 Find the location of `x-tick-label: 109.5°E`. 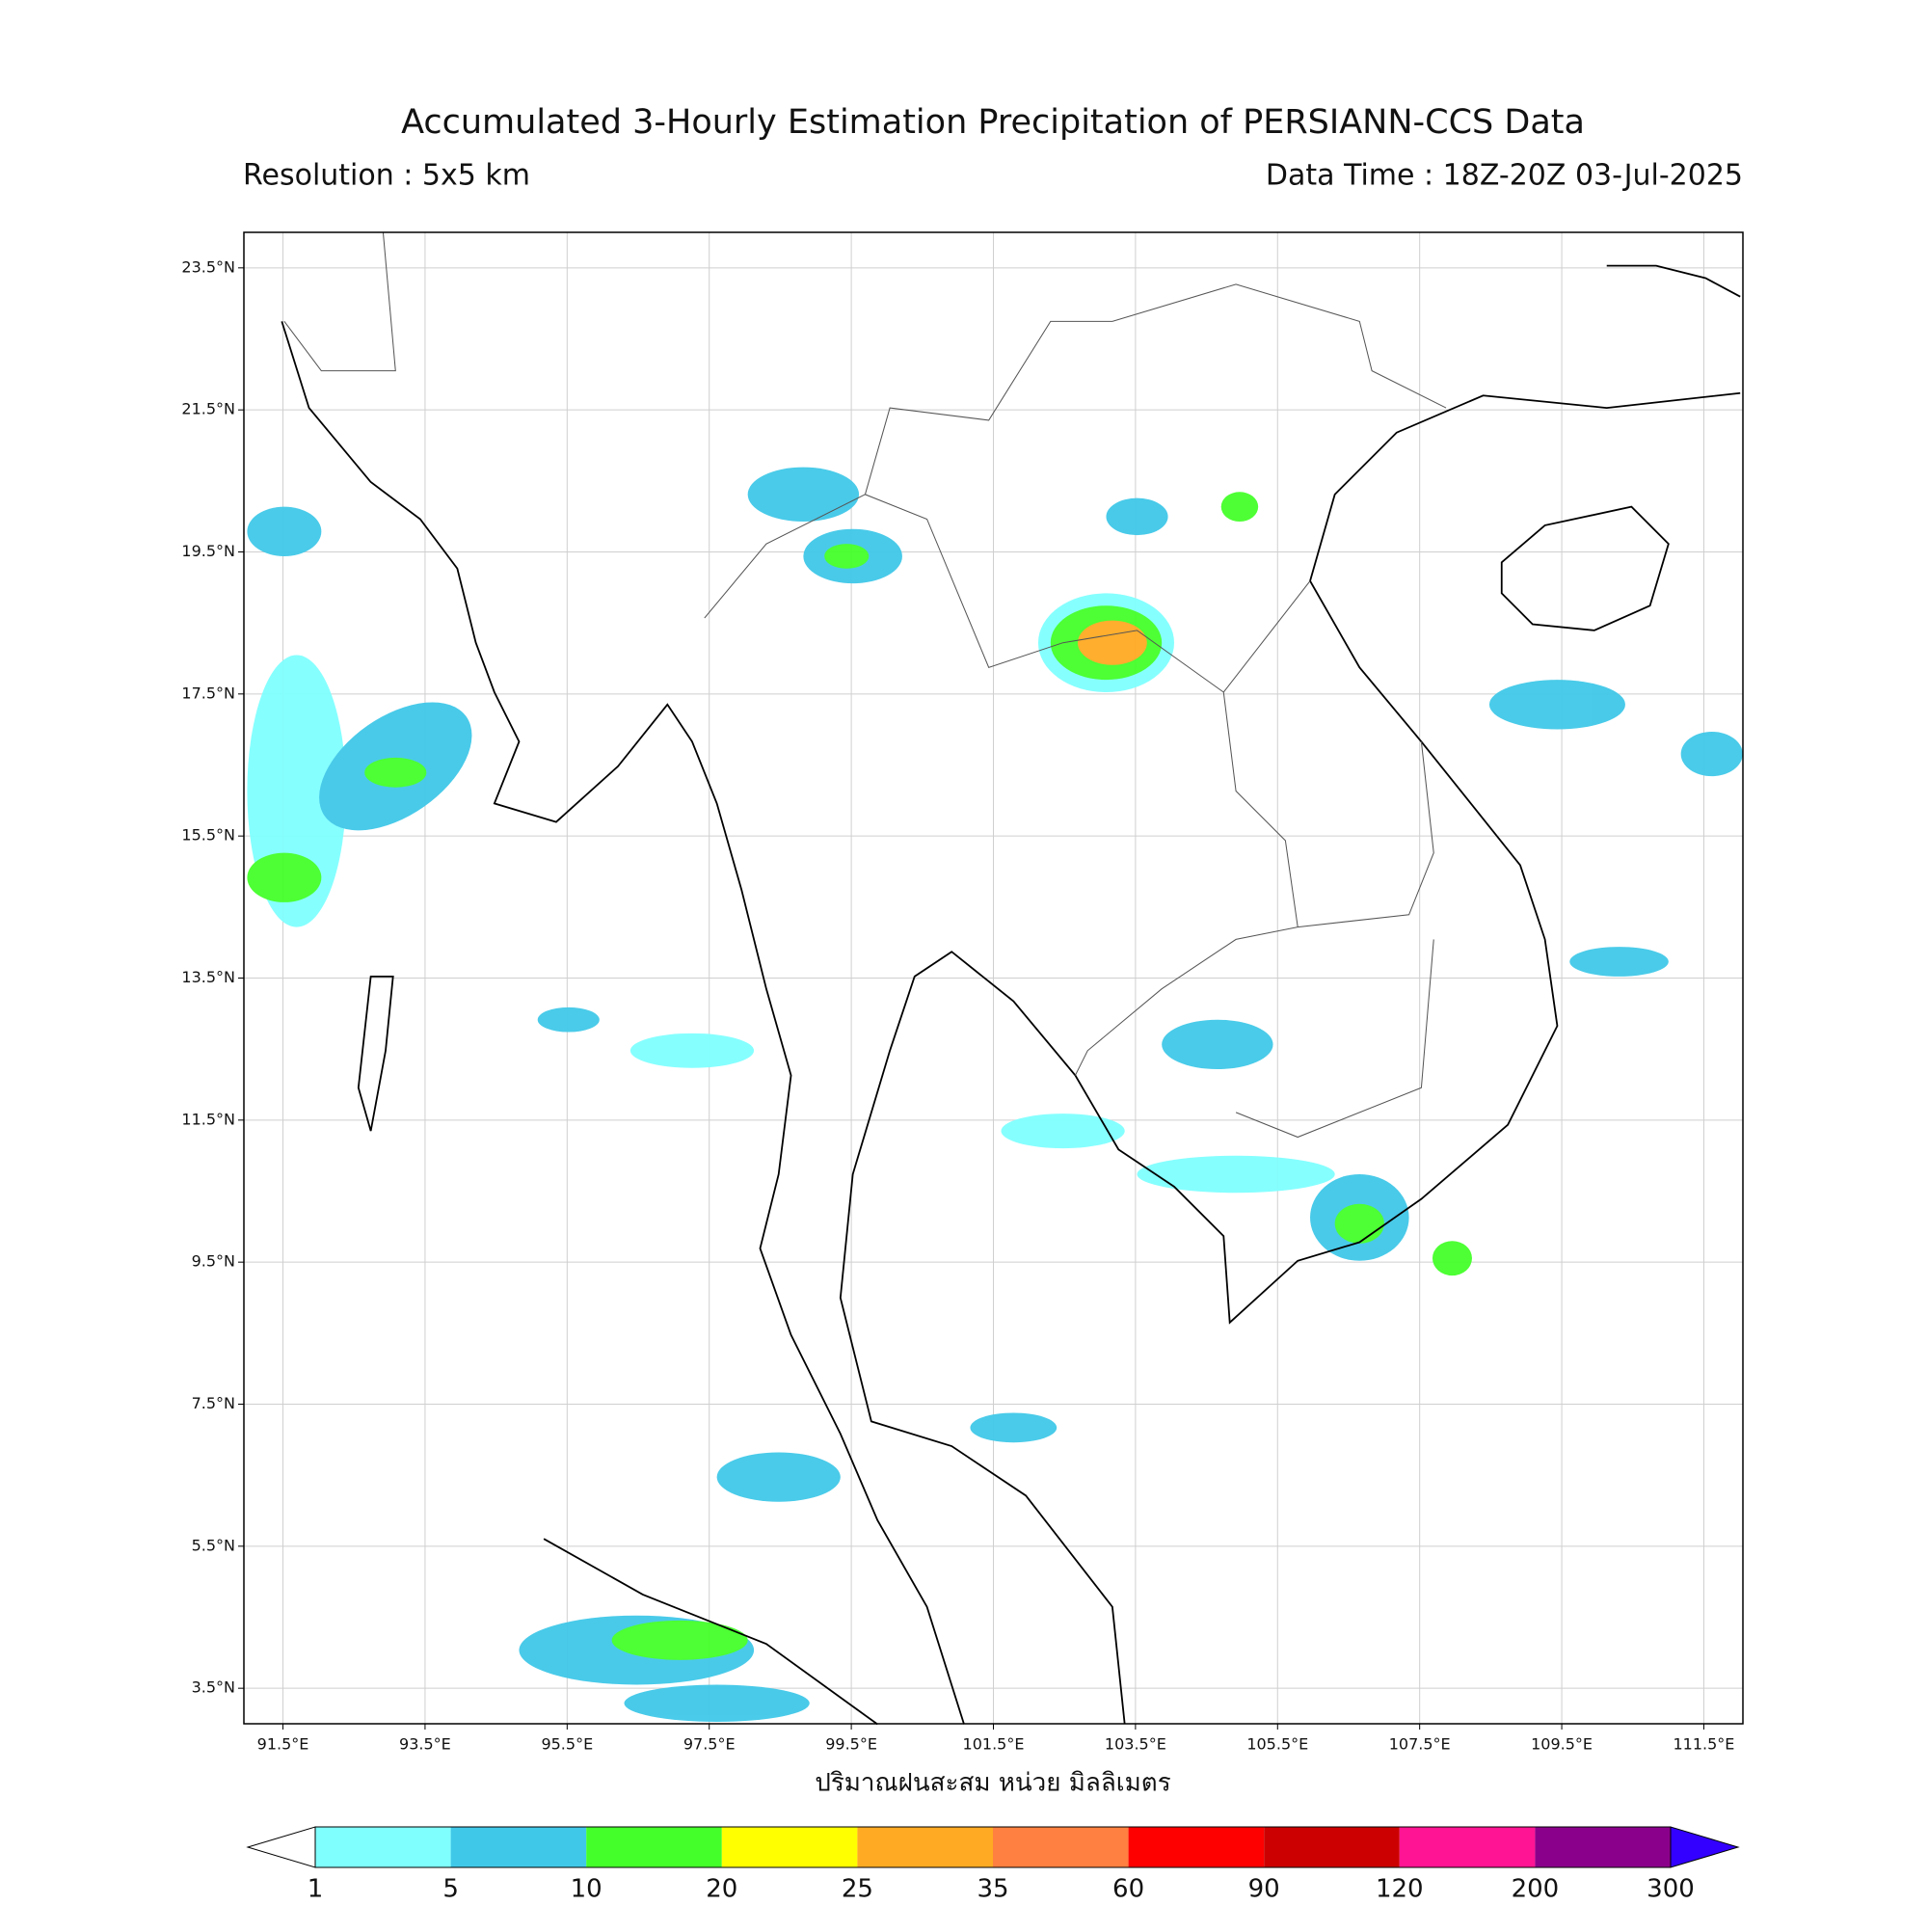

x-tick-label: 109.5°E is located at coordinates (1562, 1745).